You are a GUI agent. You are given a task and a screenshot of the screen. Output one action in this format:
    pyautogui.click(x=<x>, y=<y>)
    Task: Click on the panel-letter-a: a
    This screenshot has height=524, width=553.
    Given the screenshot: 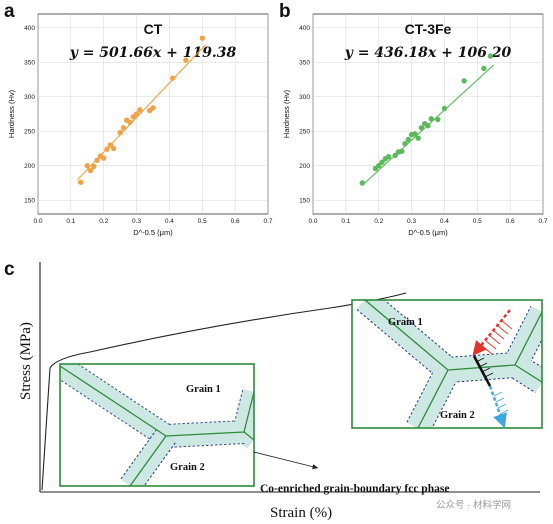 What is the action you would take?
    pyautogui.click(x=9, y=11)
    